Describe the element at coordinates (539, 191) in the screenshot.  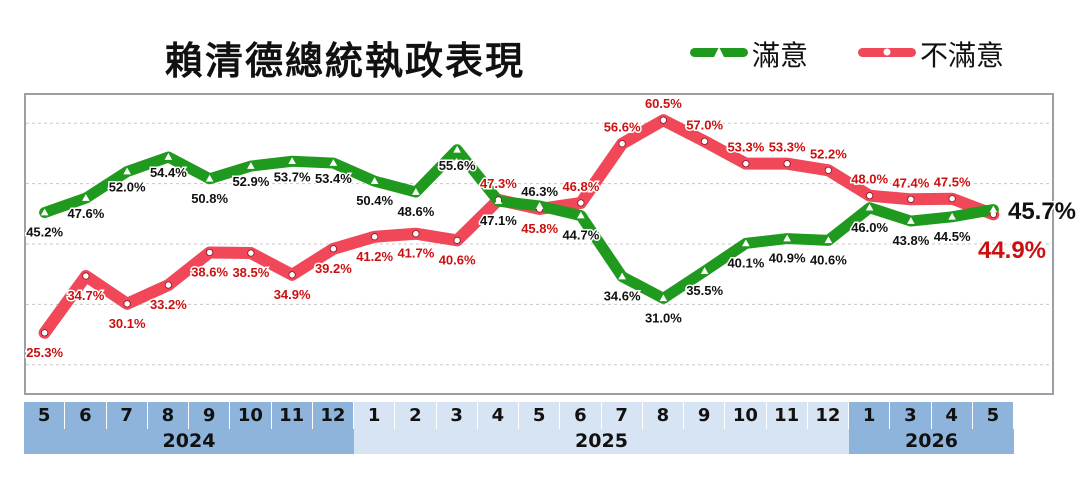
I see `data-label-satisfied: 46.3%` at that location.